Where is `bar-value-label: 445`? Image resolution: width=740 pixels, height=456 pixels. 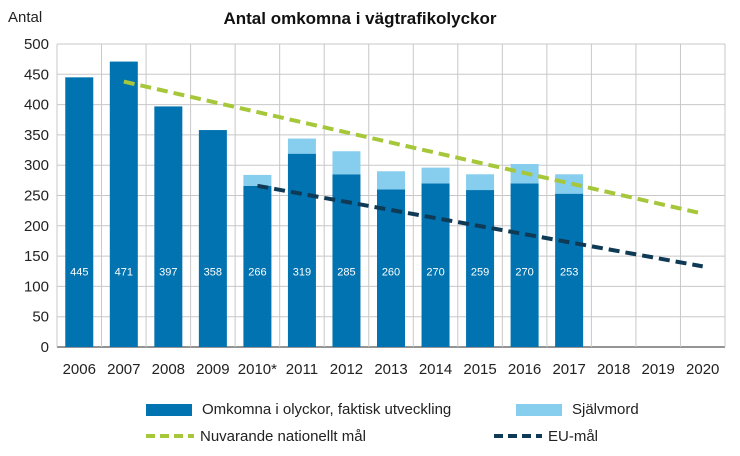
bar-value-label: 445 is located at coordinates (79, 272).